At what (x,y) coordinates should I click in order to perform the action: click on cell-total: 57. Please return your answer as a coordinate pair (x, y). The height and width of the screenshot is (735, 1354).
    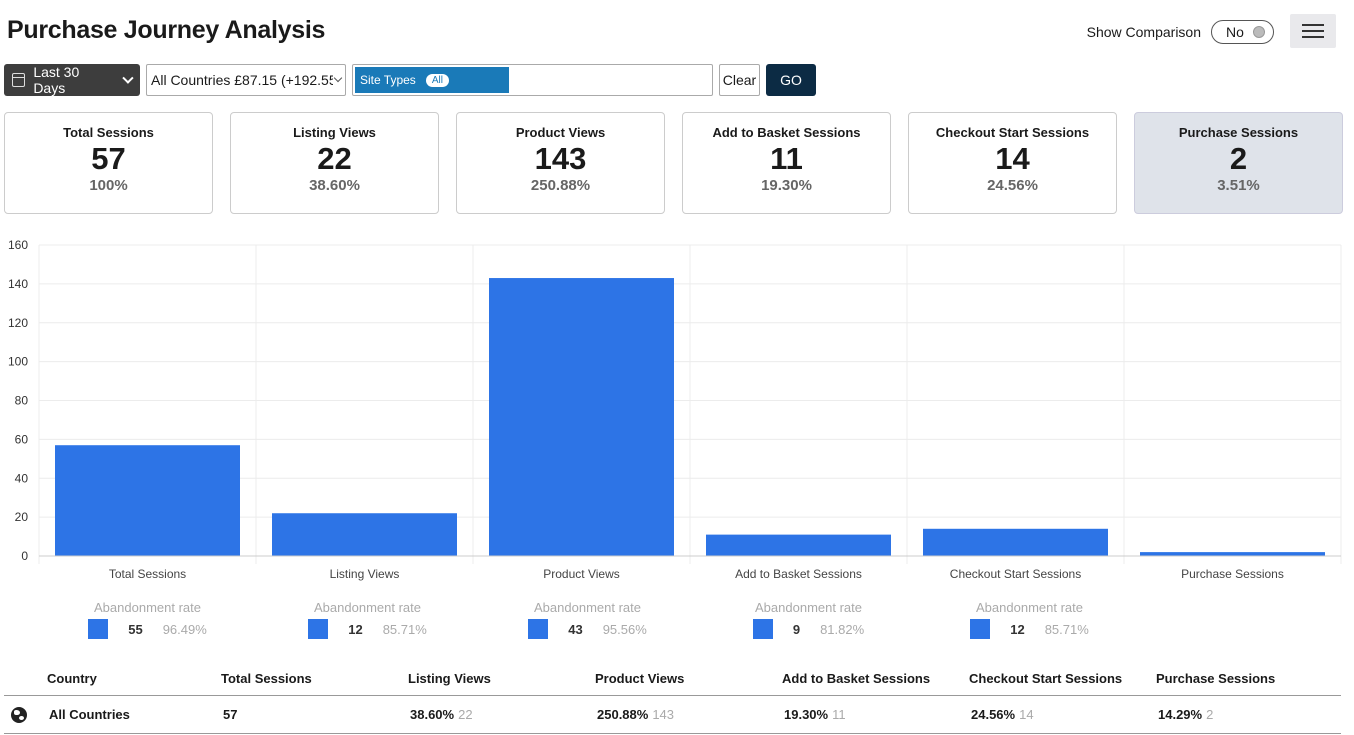
    Looking at the image, I should click on (230, 714).